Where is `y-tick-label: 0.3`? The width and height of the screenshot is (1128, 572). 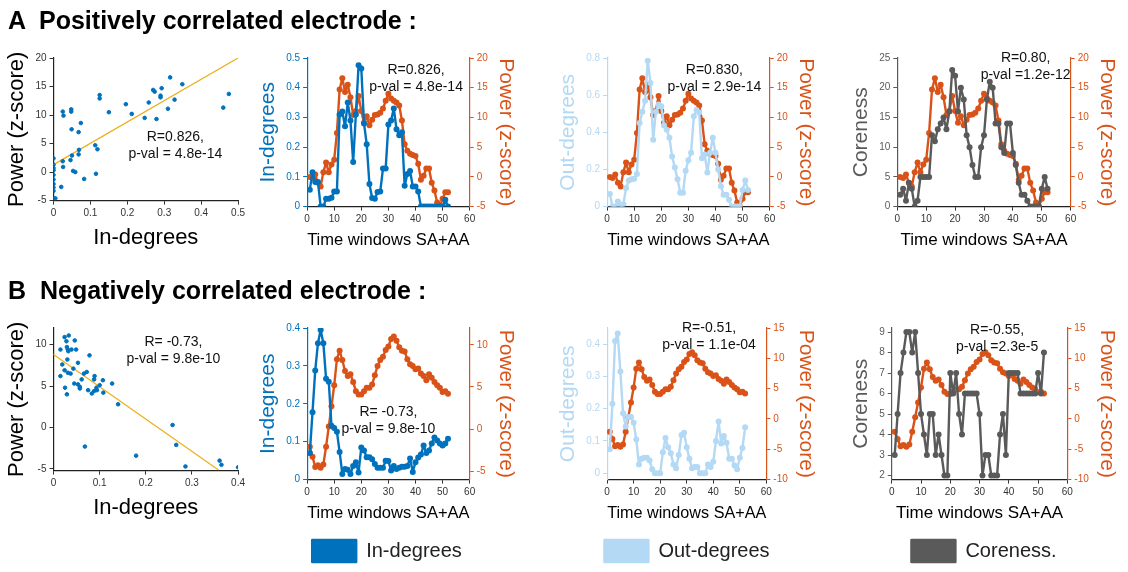
y-tick-label: 0.3 is located at coordinates (293, 117).